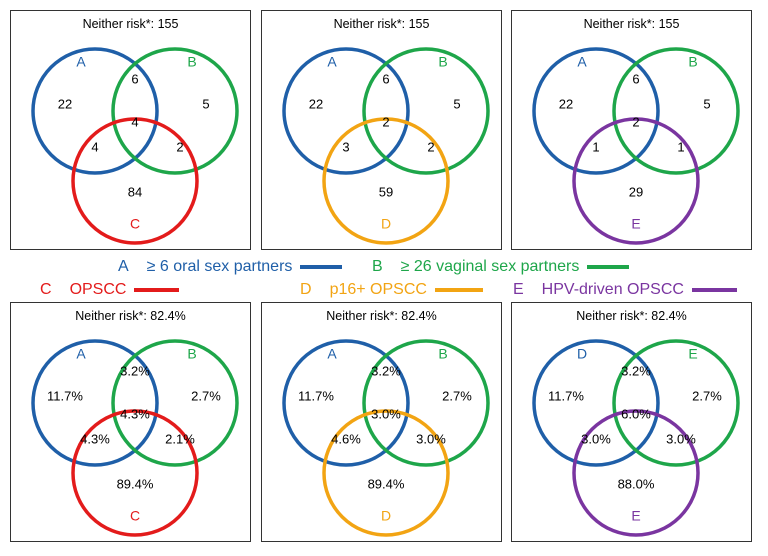 The height and width of the screenshot is (556, 768). What do you see at coordinates (518, 289) in the screenshot?
I see `legend-letter: E` at bounding box center [518, 289].